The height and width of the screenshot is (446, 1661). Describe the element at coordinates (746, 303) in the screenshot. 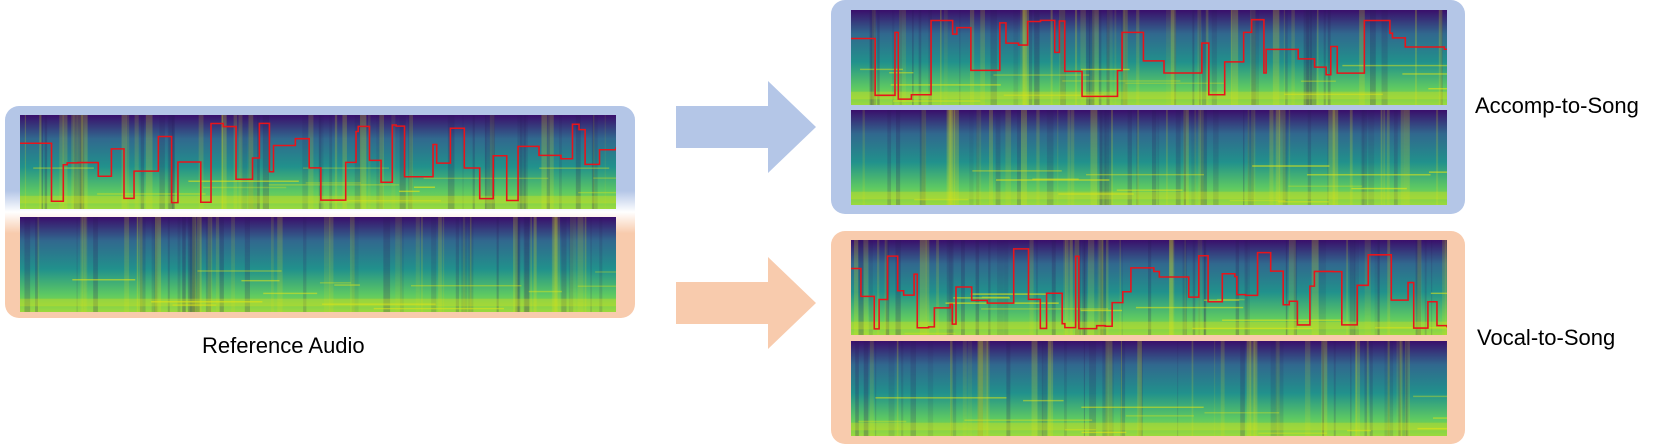

I see `vocal-arrow-icon` at that location.